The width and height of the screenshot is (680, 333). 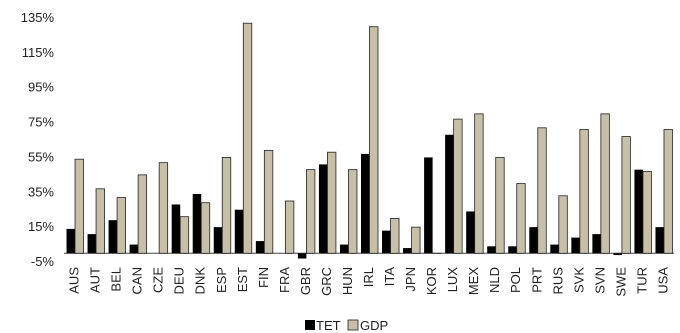 What do you see at coordinates (458, 186) in the screenshot?
I see `bar-gdp-lux` at bounding box center [458, 186].